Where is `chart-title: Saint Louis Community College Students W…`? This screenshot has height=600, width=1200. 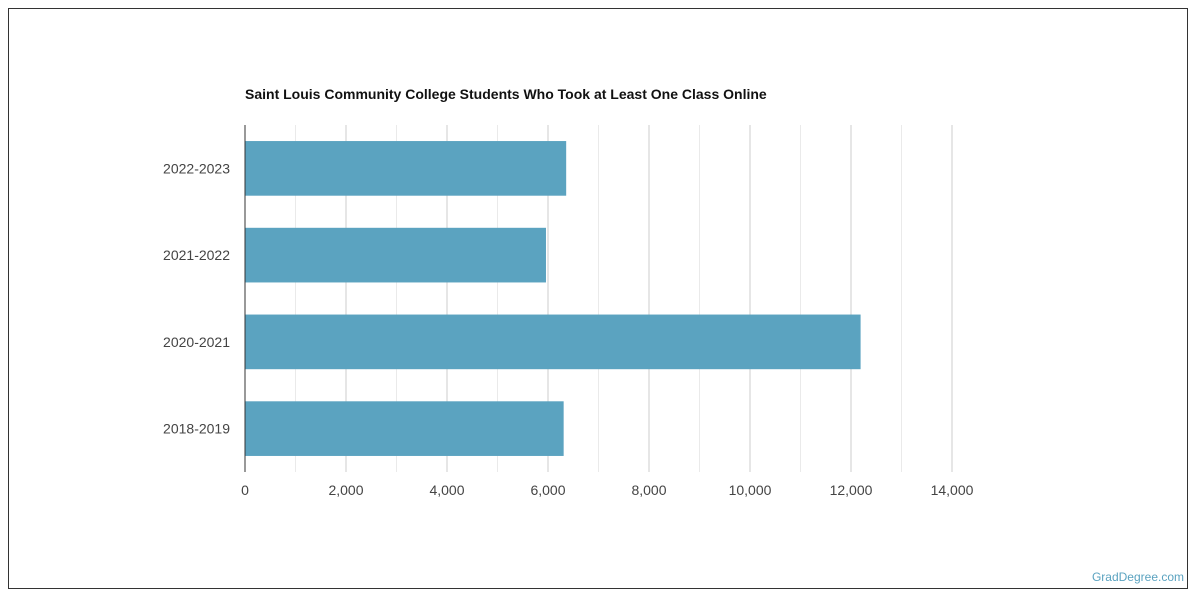
chart-title: Saint Louis Community College Students W… is located at coordinates (506, 94).